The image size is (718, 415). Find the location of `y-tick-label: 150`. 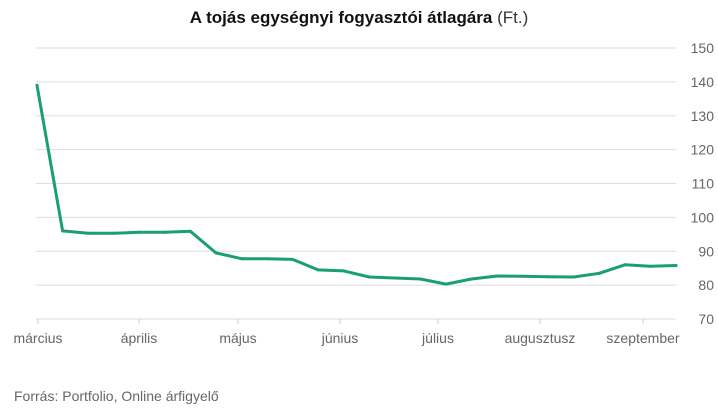

y-tick-label: 150 is located at coordinates (703, 48).